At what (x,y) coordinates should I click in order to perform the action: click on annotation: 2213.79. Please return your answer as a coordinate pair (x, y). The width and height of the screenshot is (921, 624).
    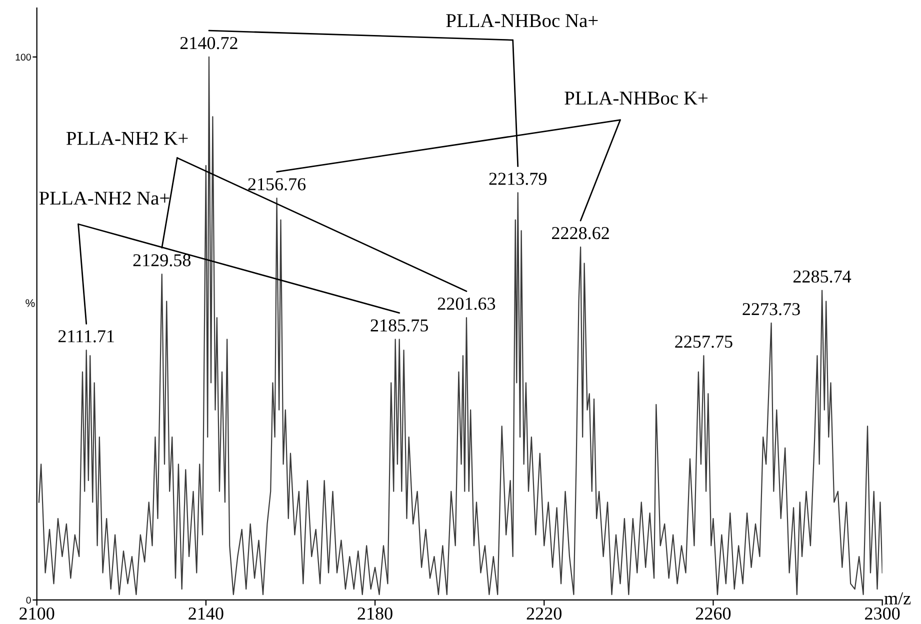
    Looking at the image, I should click on (517, 178).